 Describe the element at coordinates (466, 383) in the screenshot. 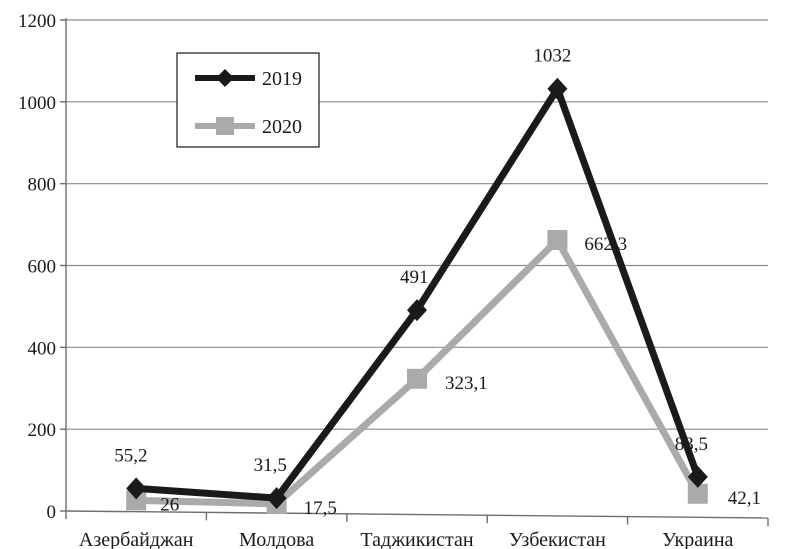

I see `data-label-2020: 323,1` at that location.